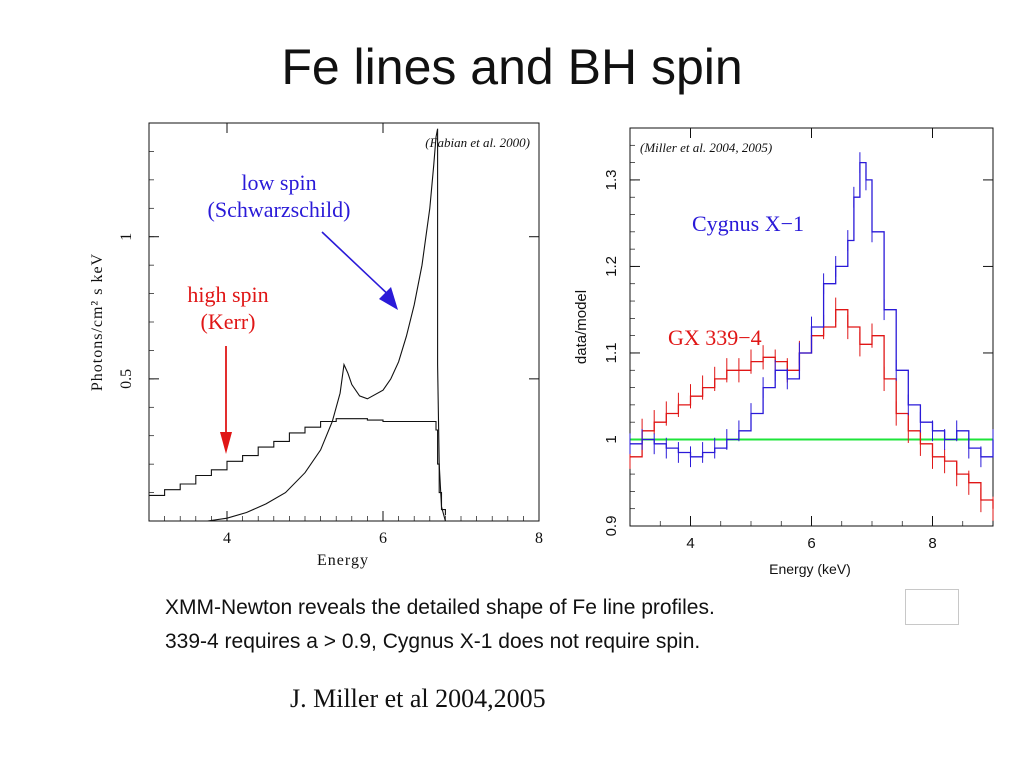 The image size is (1024, 768). Describe the element at coordinates (932, 607) in the screenshot. I see `empty-placeholder-box` at that location.